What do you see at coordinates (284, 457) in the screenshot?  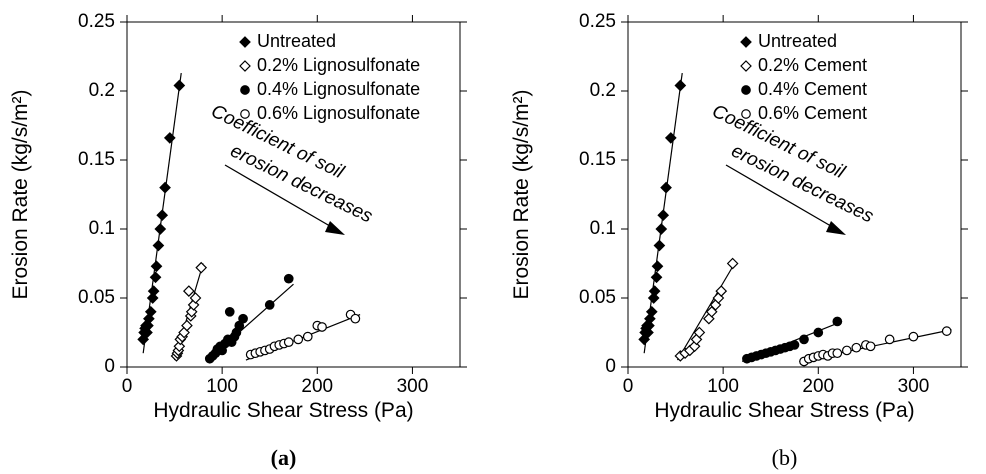 I see `panel-label: (a)` at bounding box center [284, 457].